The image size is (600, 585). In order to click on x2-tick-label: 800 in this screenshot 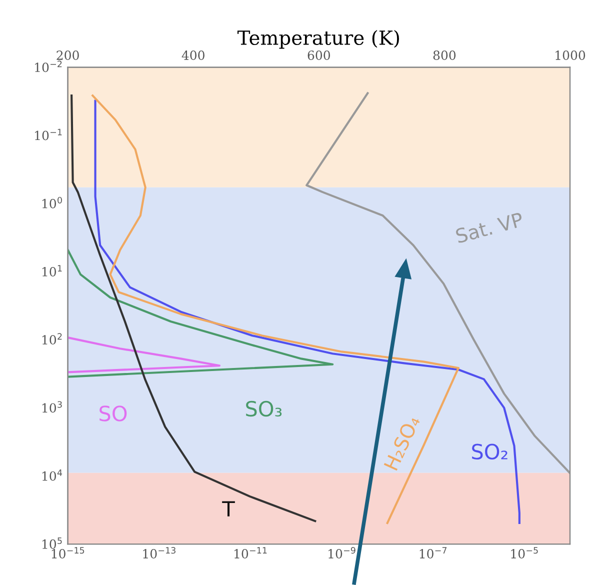, I will do `click(444, 55)`.